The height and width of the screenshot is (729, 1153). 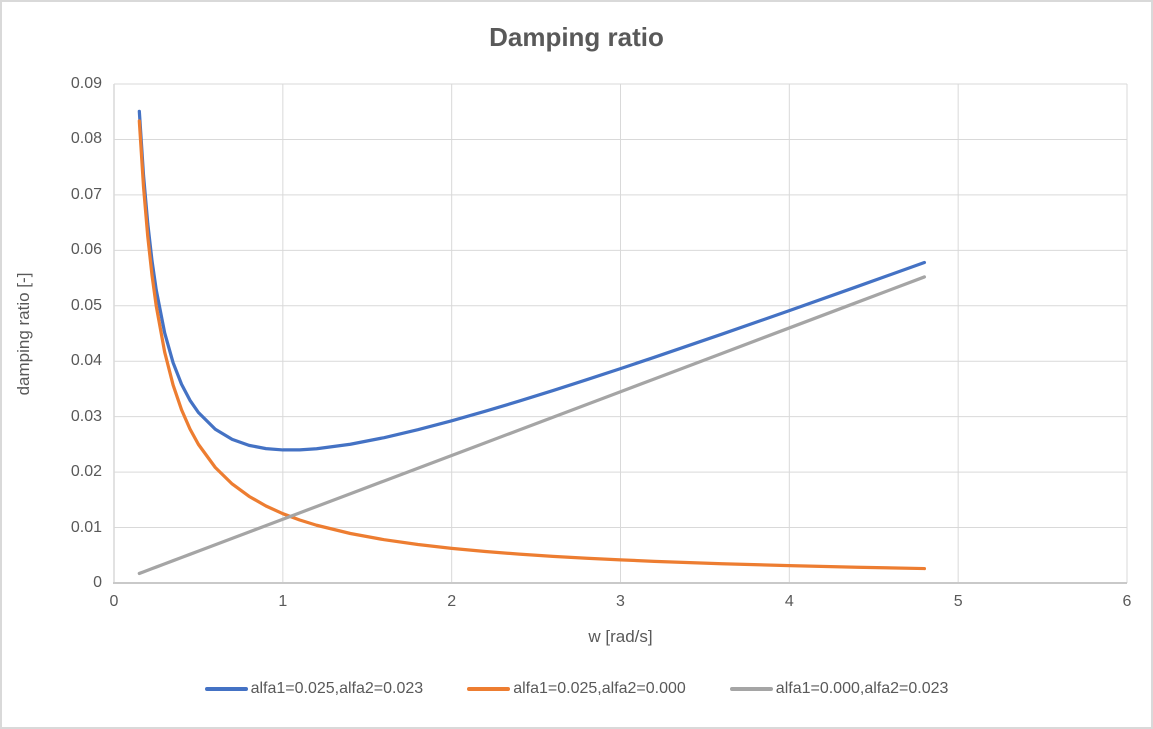 What do you see at coordinates (958, 601) in the screenshot?
I see `x-tick-label: 5` at bounding box center [958, 601].